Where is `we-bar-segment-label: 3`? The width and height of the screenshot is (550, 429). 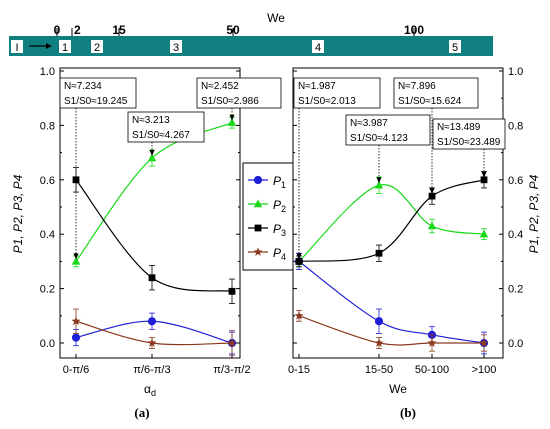 we-bar-segment-label: 3 is located at coordinates (176, 48).